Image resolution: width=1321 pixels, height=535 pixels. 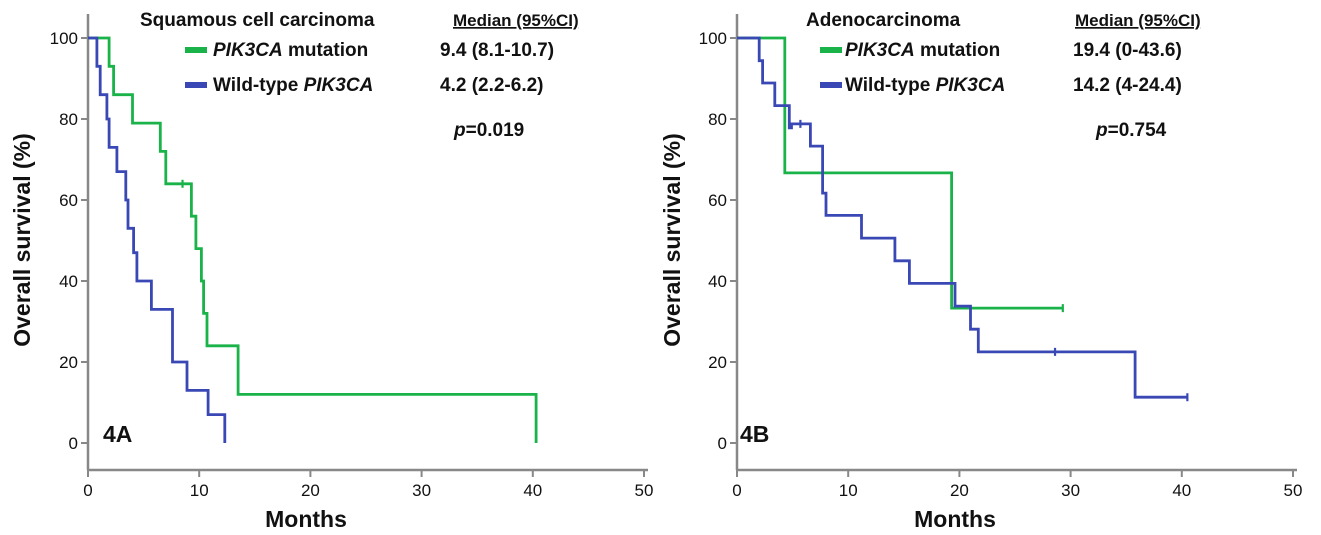 What do you see at coordinates (1131, 130) in the screenshot?
I see `p-value: p=0.754` at bounding box center [1131, 130].